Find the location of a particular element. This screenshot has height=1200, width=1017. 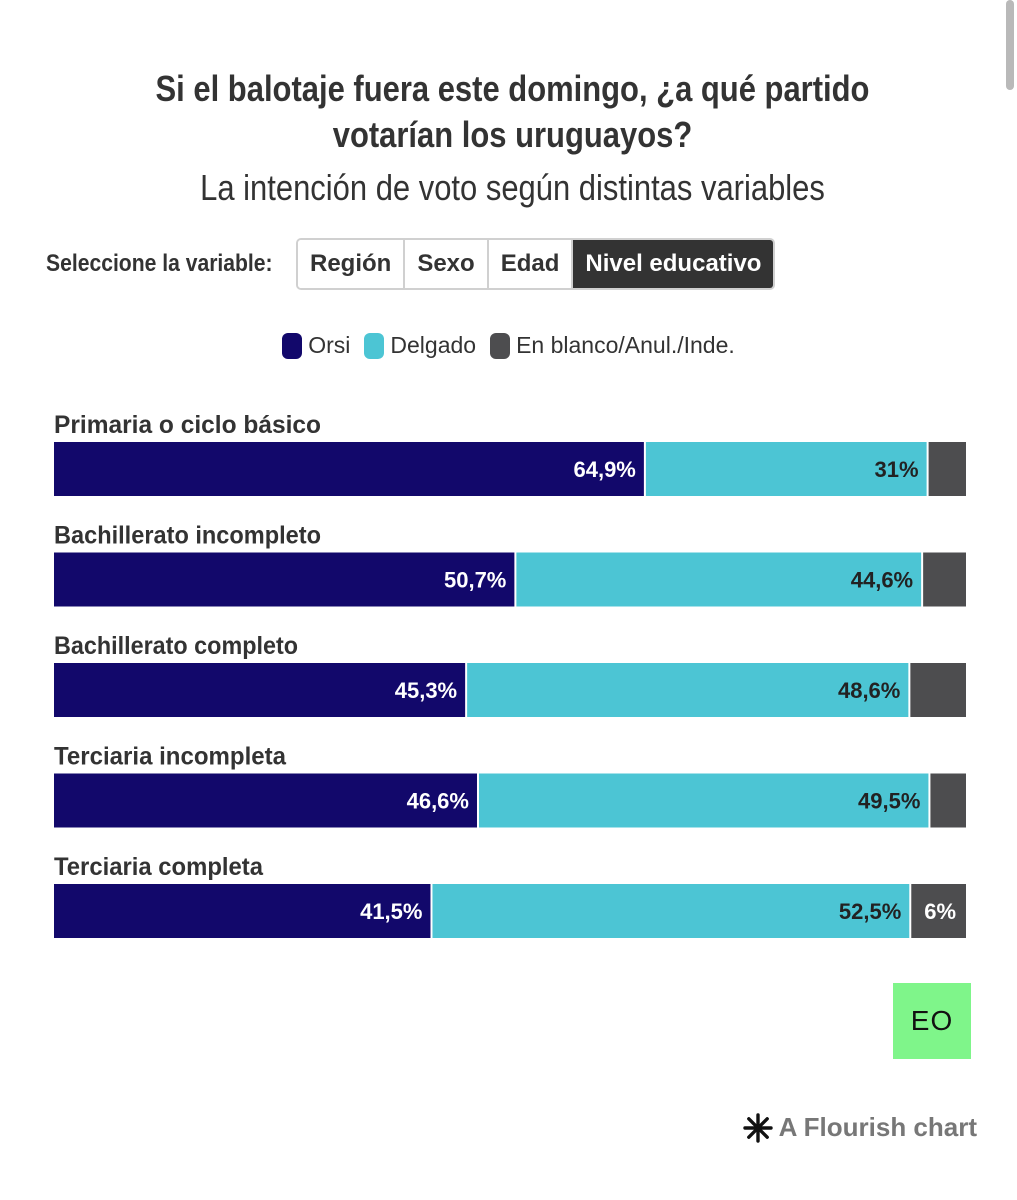

legend-item-orsi: Orsi is located at coordinates (316, 345).